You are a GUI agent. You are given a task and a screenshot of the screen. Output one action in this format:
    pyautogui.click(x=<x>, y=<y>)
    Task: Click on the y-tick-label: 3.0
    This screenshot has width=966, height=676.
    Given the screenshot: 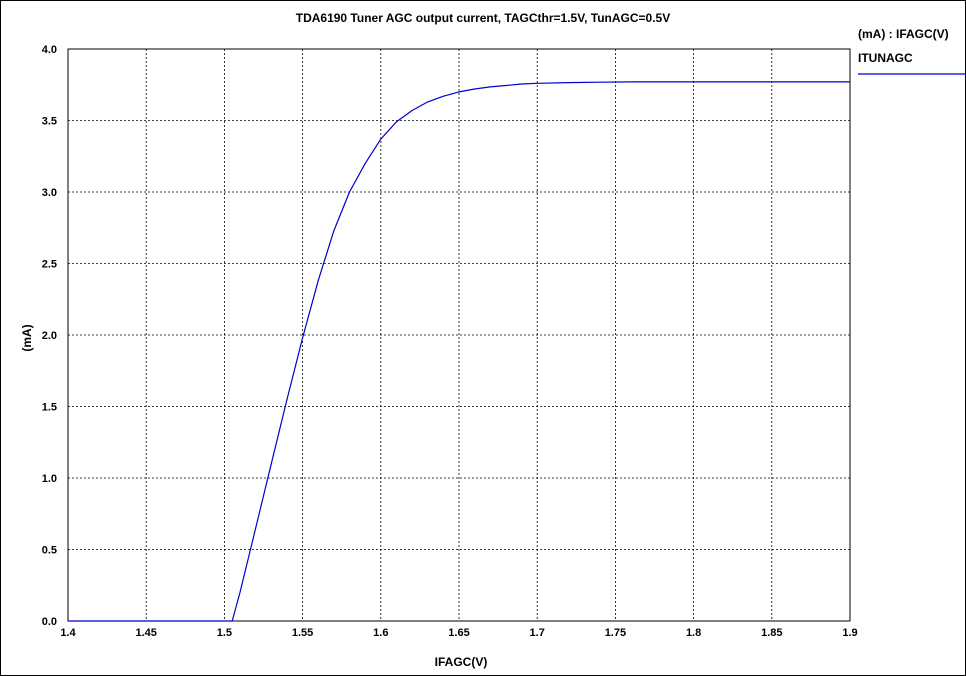 What is the action you would take?
    pyautogui.click(x=49, y=193)
    